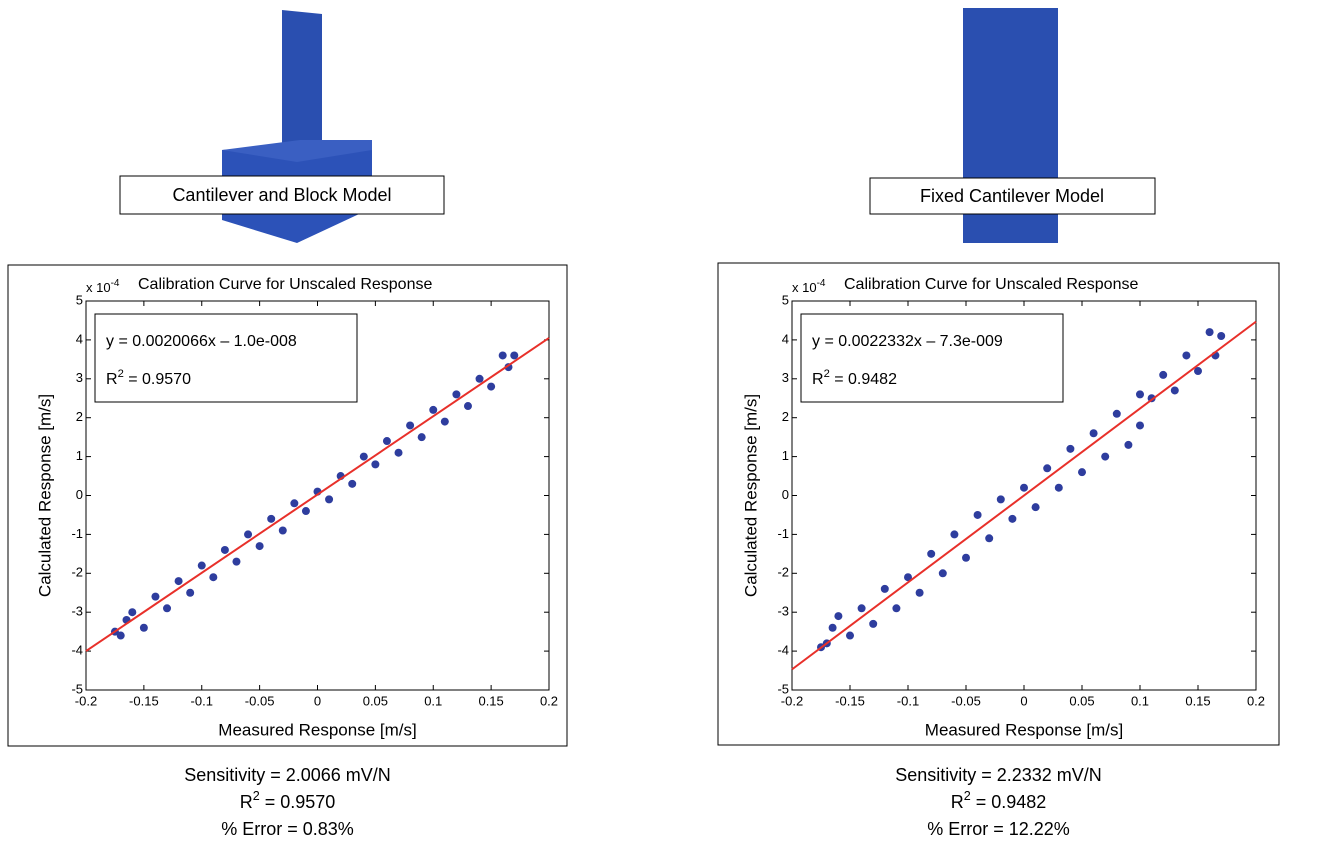 Image resolution: width=1325 pixels, height=850 pixels. What do you see at coordinates (297, 151) in the screenshot?
I see `block-top` at bounding box center [297, 151].